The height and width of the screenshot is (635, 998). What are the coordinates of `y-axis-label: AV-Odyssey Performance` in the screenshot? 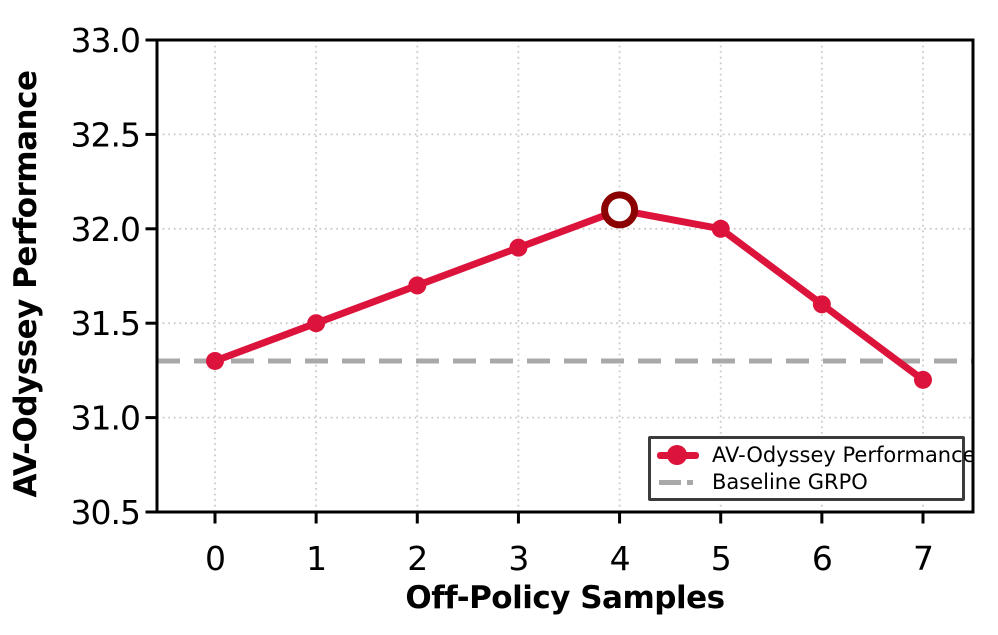 It's located at (26, 284).